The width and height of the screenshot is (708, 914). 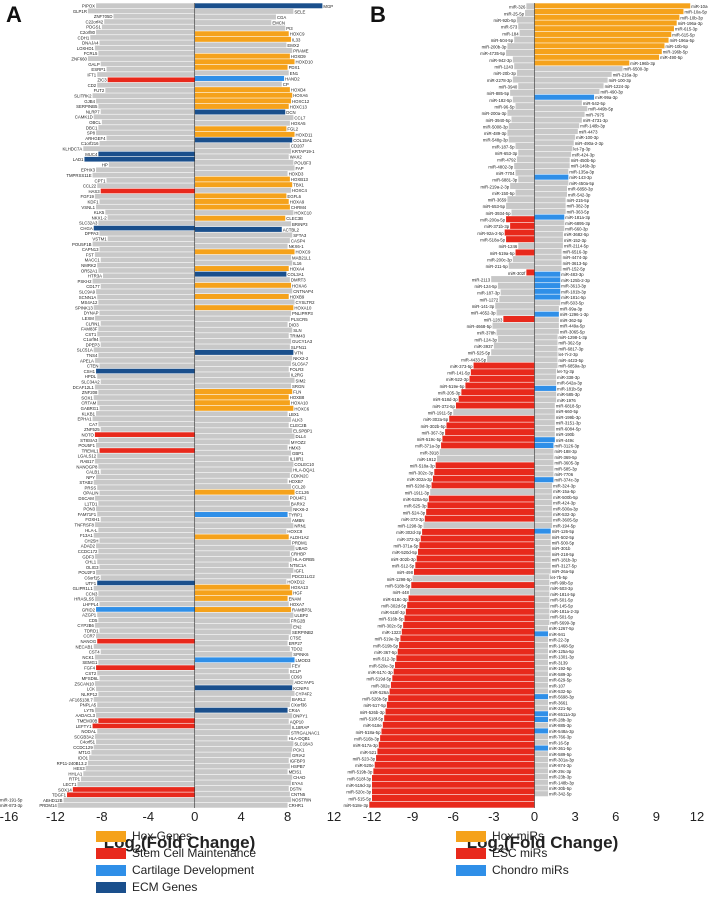 What do you see at coordinates (86, 572) in the screenshot?
I see `bar-label-a-down-107: POU2F3` at bounding box center [86, 572].